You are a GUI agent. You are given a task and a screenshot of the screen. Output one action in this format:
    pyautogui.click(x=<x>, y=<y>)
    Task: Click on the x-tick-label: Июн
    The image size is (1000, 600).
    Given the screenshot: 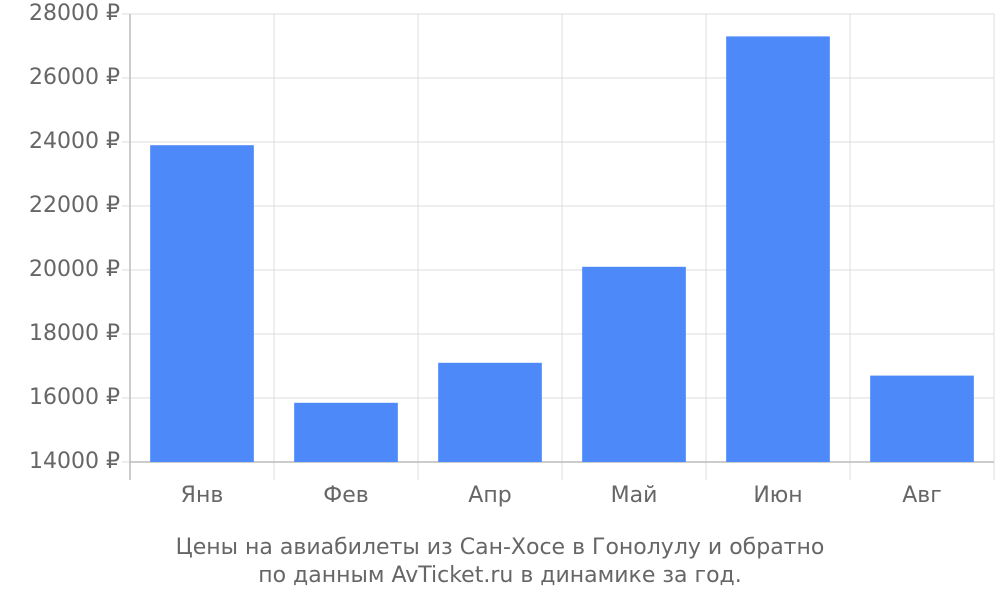 What is the action you would take?
    pyautogui.click(x=777, y=495)
    